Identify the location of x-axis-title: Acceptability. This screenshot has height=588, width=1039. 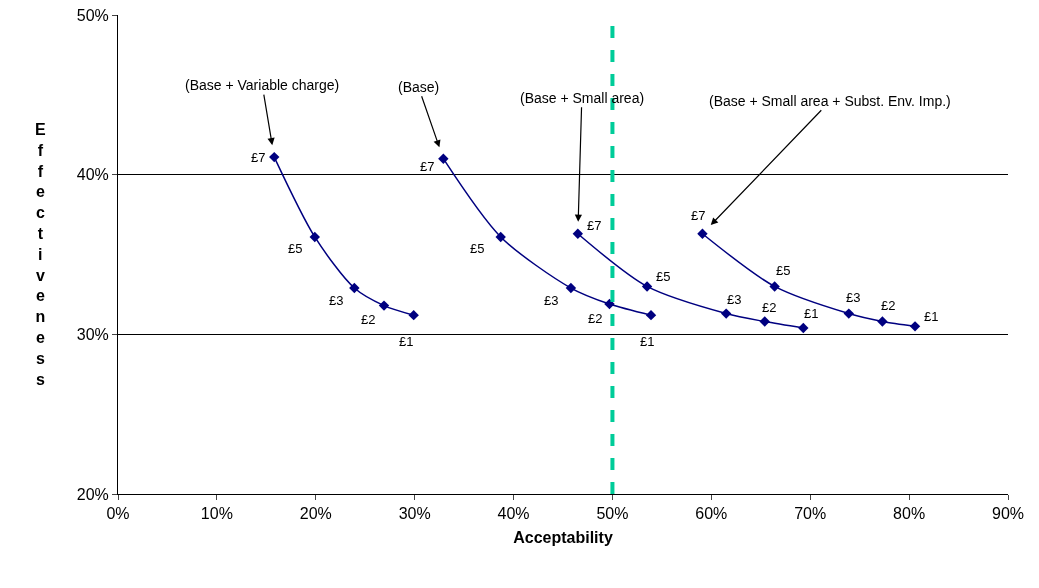
(563, 537).